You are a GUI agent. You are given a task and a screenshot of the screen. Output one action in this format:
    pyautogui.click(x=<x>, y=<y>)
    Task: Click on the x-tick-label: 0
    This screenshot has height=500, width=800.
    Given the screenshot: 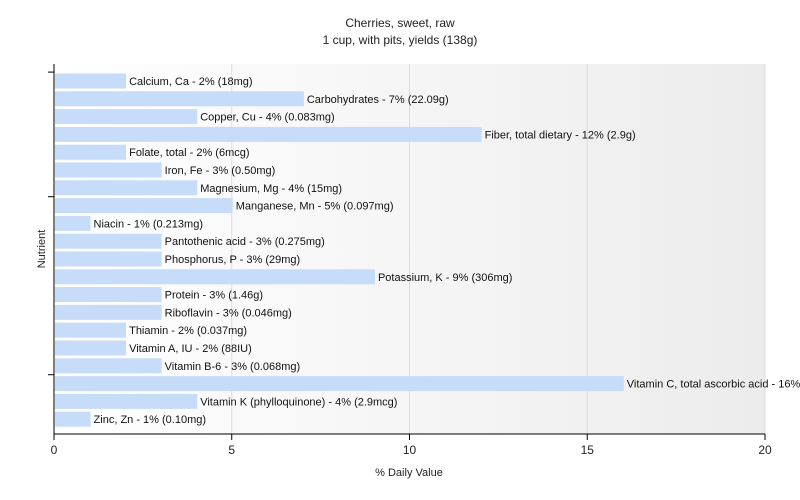 What is the action you would take?
    pyautogui.click(x=54, y=450)
    